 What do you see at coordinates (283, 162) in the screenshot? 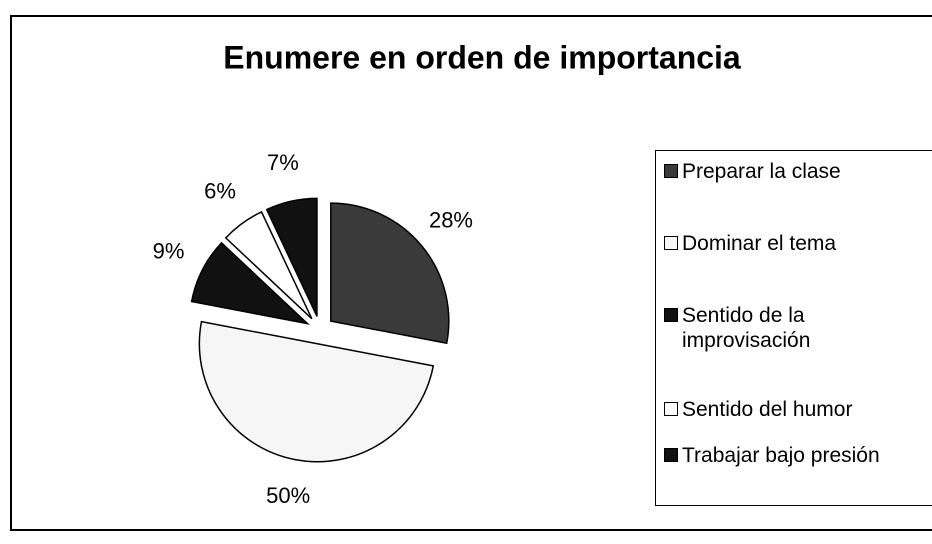
I see `data-label: 7%` at bounding box center [283, 162].